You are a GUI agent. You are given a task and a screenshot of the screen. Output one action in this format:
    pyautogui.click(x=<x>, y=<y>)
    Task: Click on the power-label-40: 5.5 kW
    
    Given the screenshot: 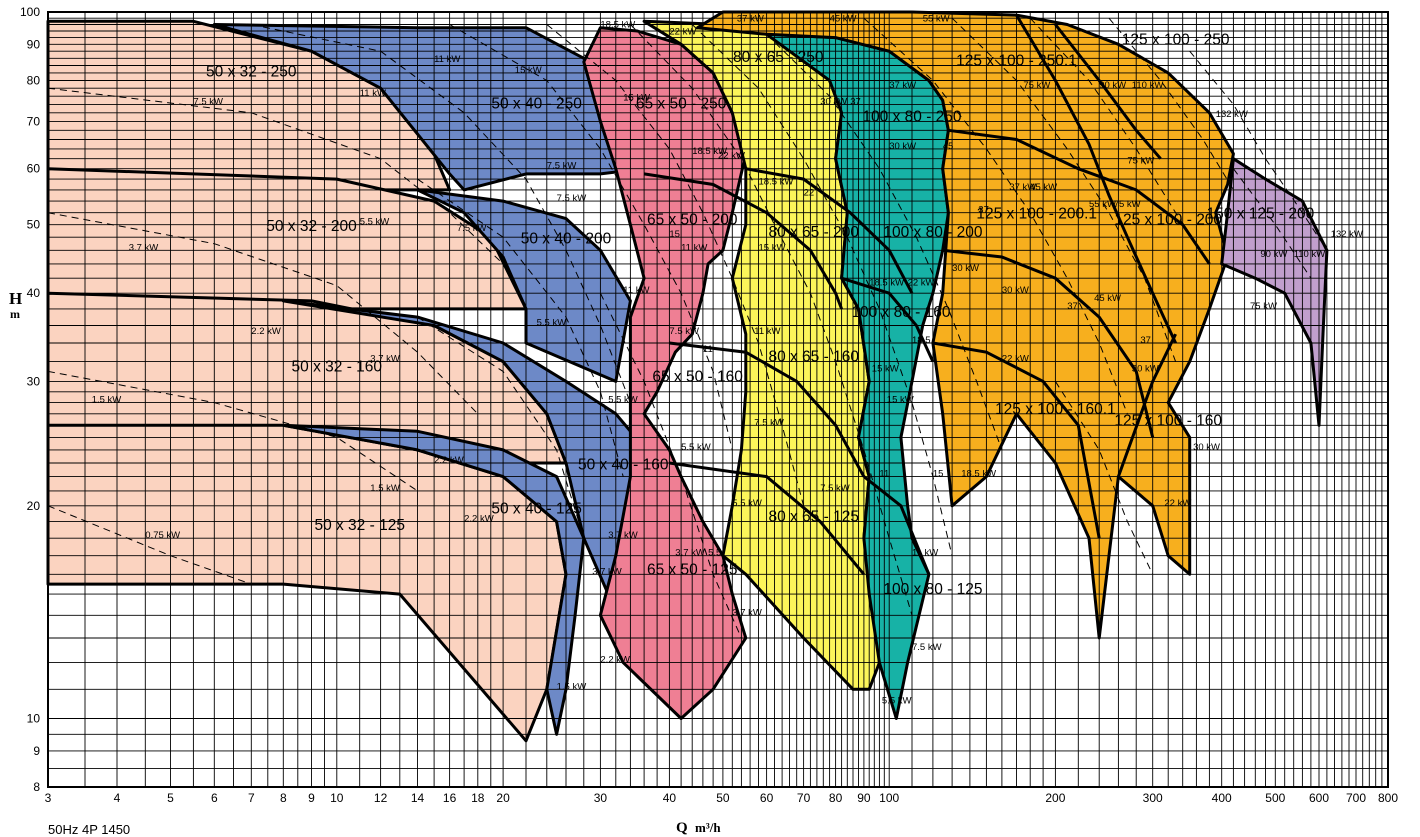 What is the action you would take?
    pyautogui.click(x=747, y=503)
    